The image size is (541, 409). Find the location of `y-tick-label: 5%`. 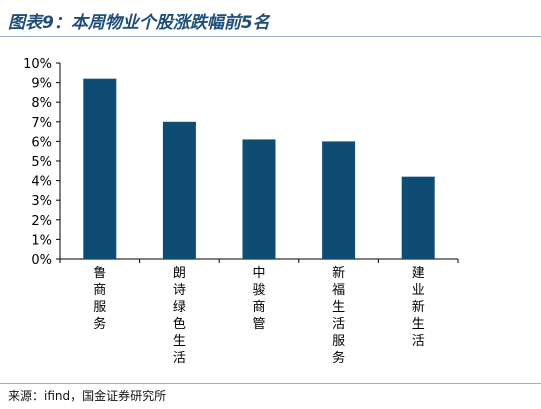

y-tick-label: 5% is located at coordinates (41, 162).